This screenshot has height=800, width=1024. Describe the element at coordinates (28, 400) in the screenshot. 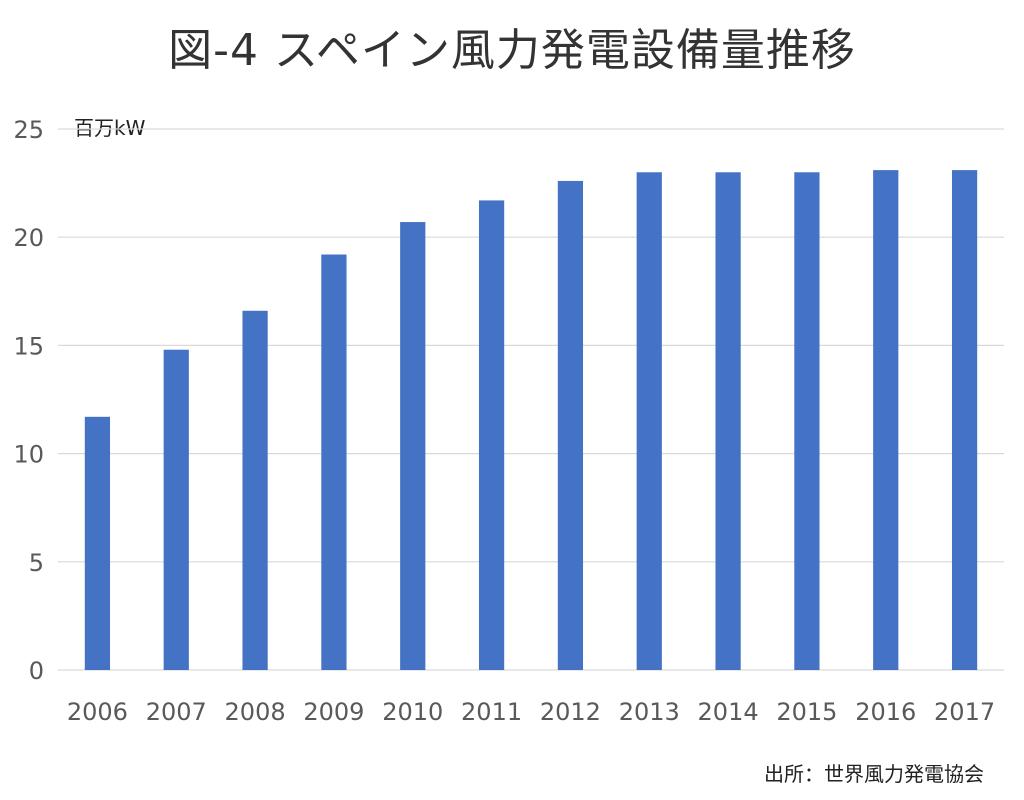

I see `y-axis-ticks: 0 5 10 15 20 25` at that location.